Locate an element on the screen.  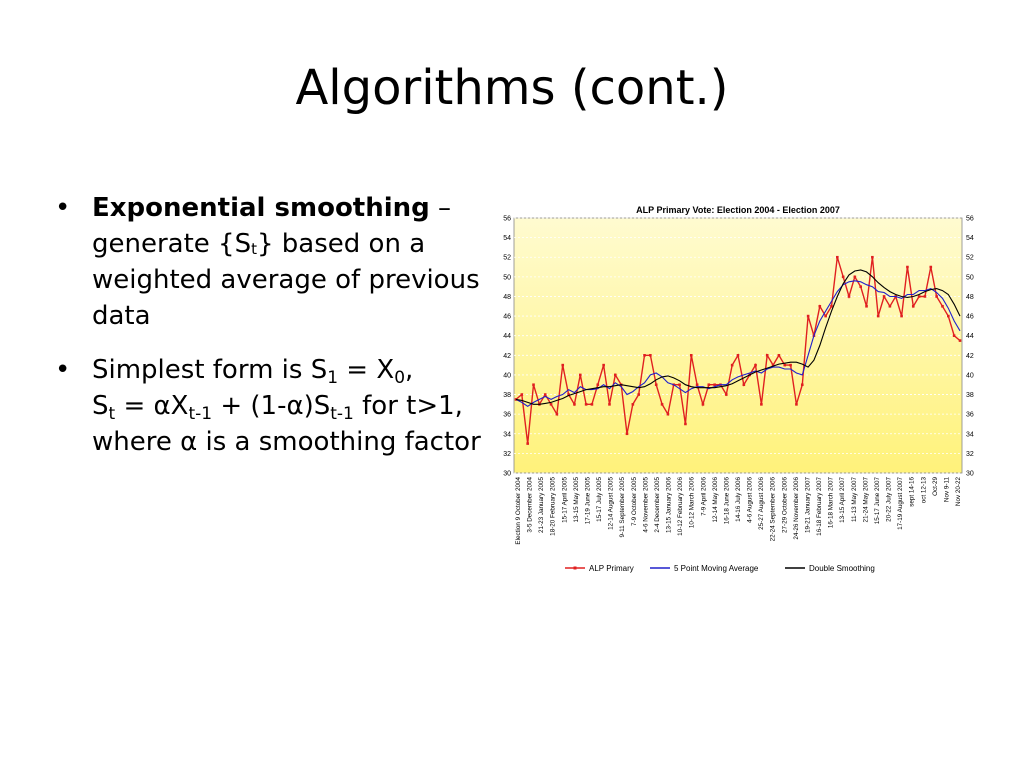
x-tick-label: 13-15 May 2005 is located at coordinates (576, 500).